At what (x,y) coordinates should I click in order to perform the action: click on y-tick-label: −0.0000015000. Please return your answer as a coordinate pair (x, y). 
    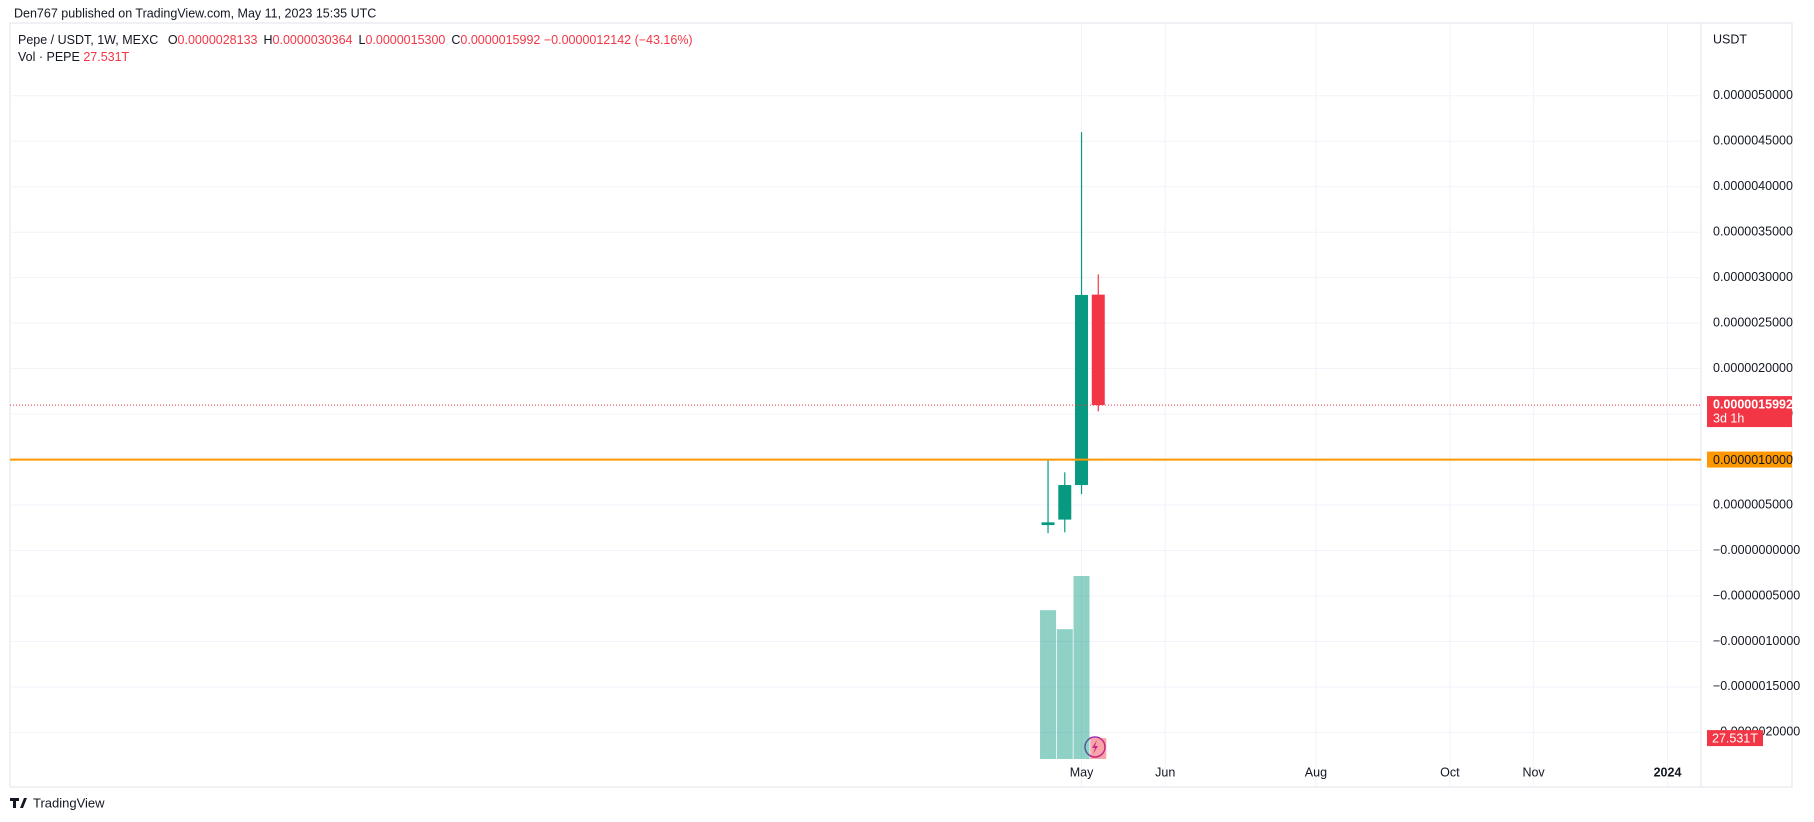
    Looking at the image, I should click on (1756, 686).